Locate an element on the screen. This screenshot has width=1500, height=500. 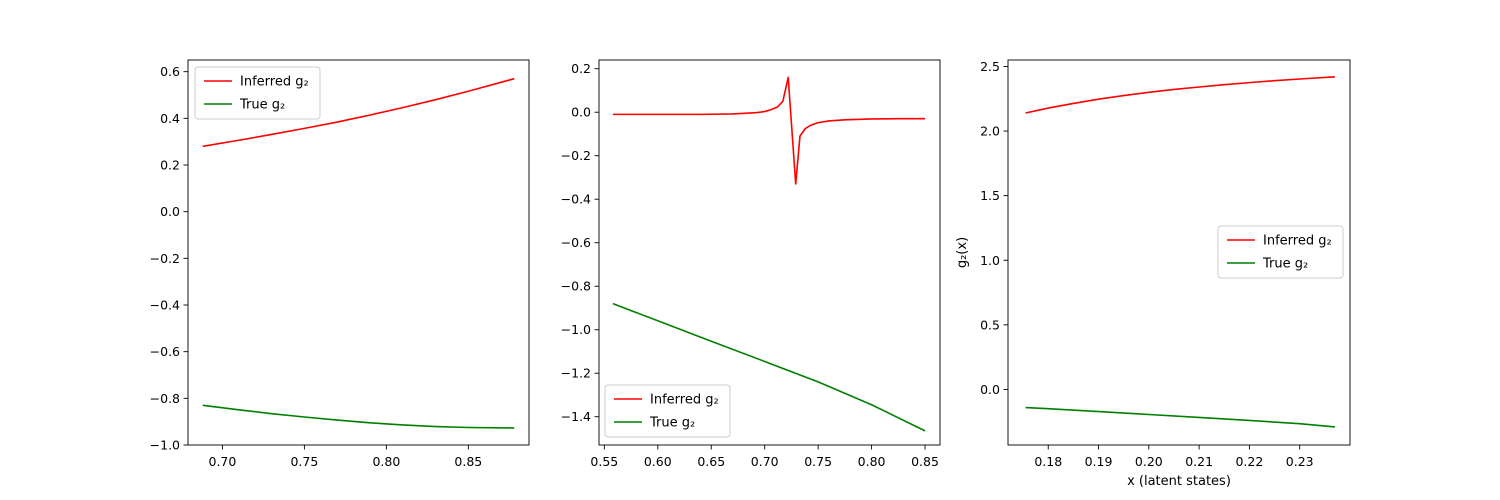
x-tick-label: 0.60 is located at coordinates (658, 461).